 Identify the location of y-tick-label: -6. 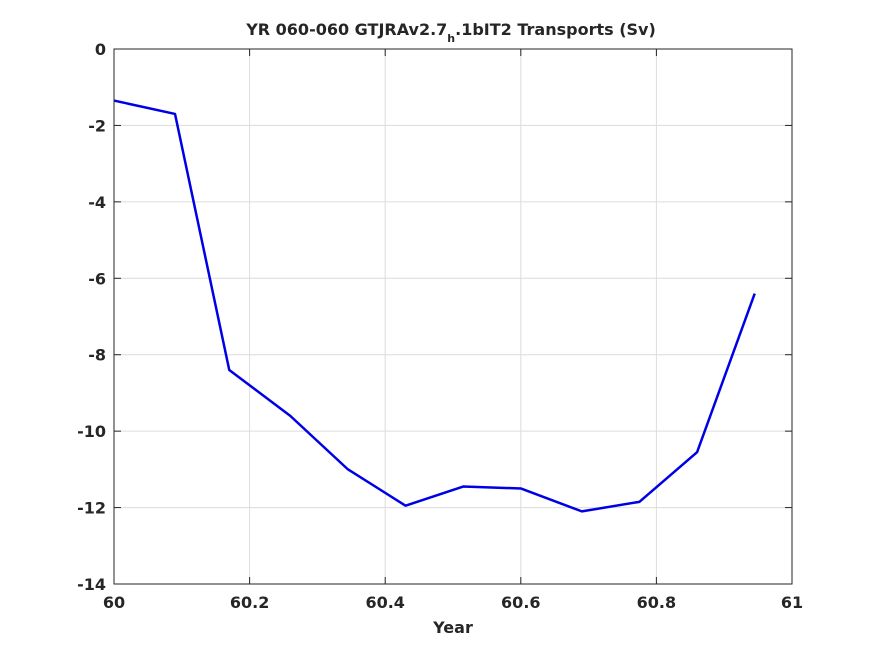
(97, 278).